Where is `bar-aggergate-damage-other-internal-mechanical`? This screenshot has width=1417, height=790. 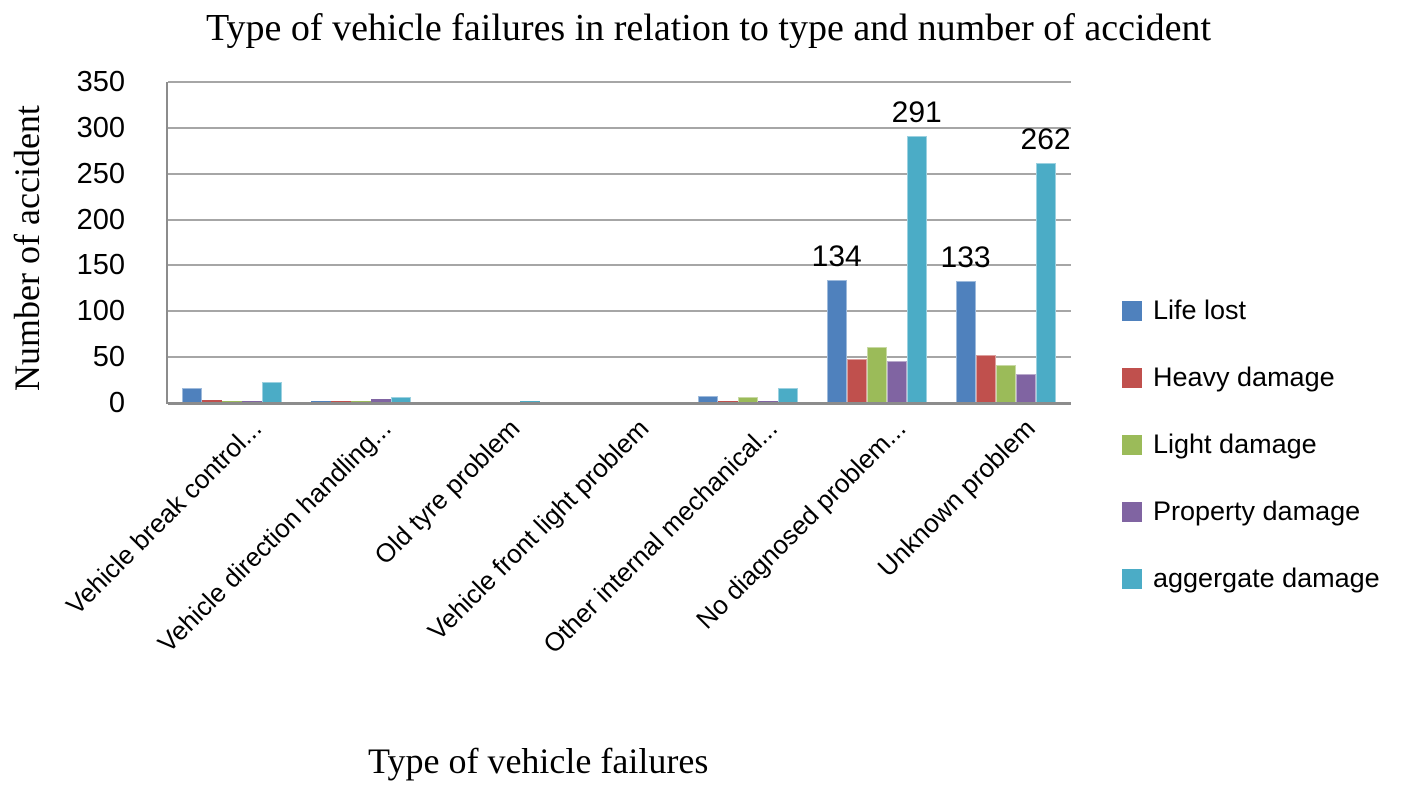
bar-aggergate-damage-other-internal-mechanical is located at coordinates (787, 395).